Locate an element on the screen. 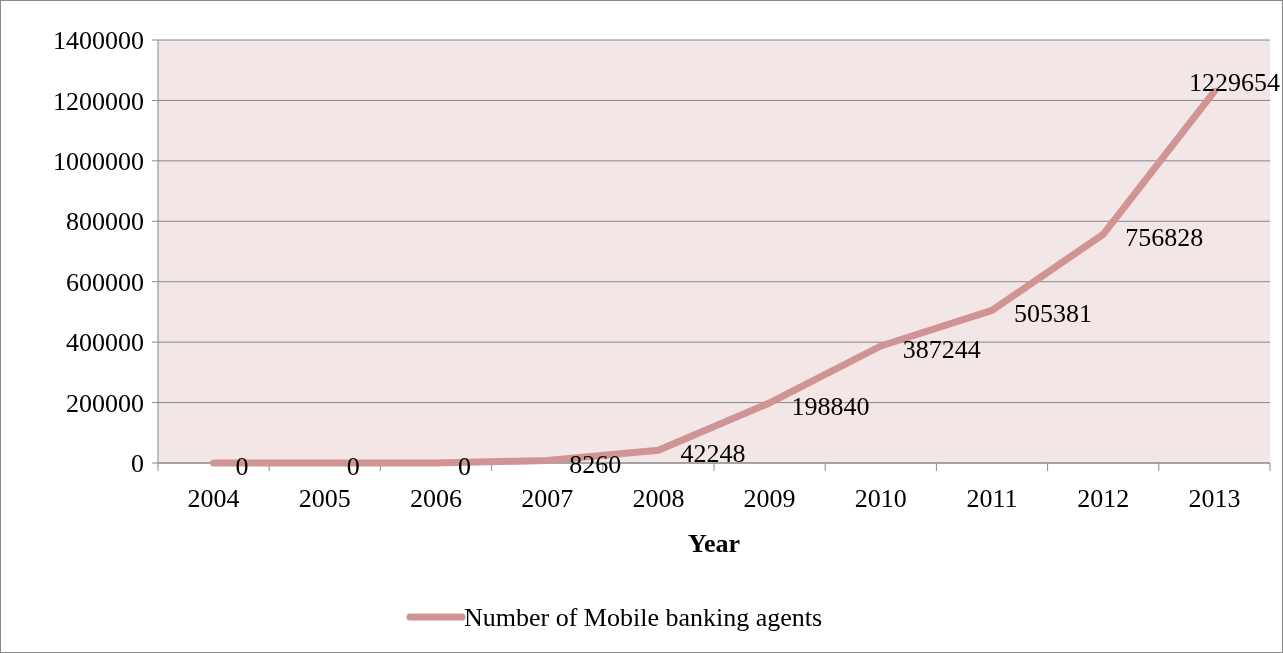 The width and height of the screenshot is (1283, 653). data-label: 42248 is located at coordinates (713, 454).